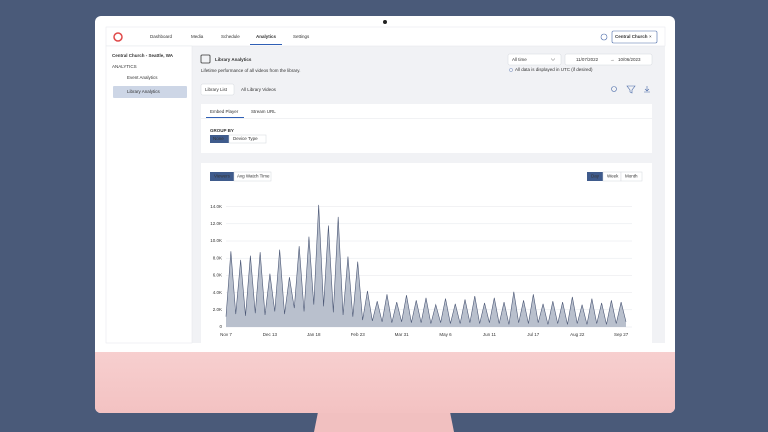  I want to click on org-name: Central Church - Seattle, WA, so click(143, 55).